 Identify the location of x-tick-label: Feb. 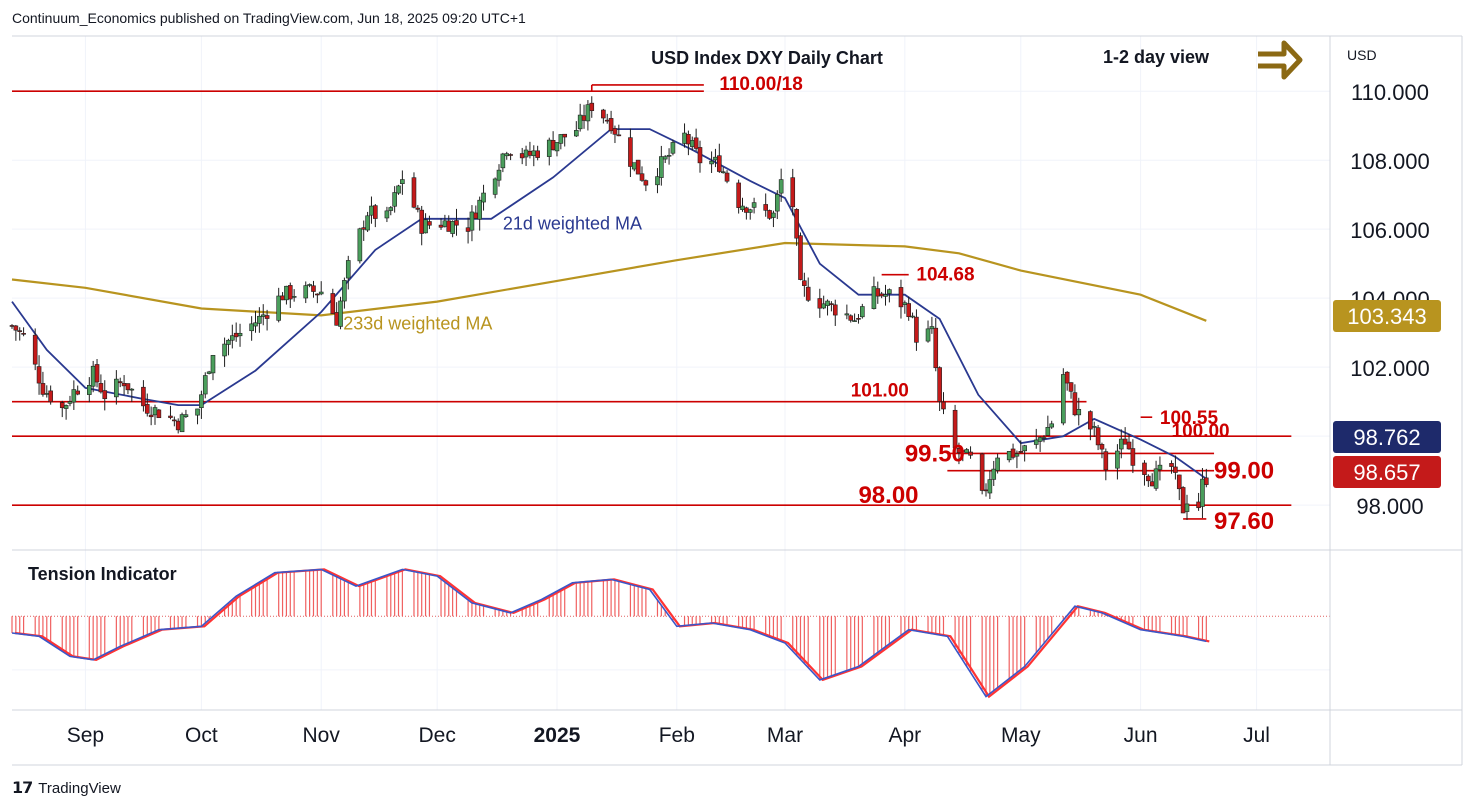
(677, 735).